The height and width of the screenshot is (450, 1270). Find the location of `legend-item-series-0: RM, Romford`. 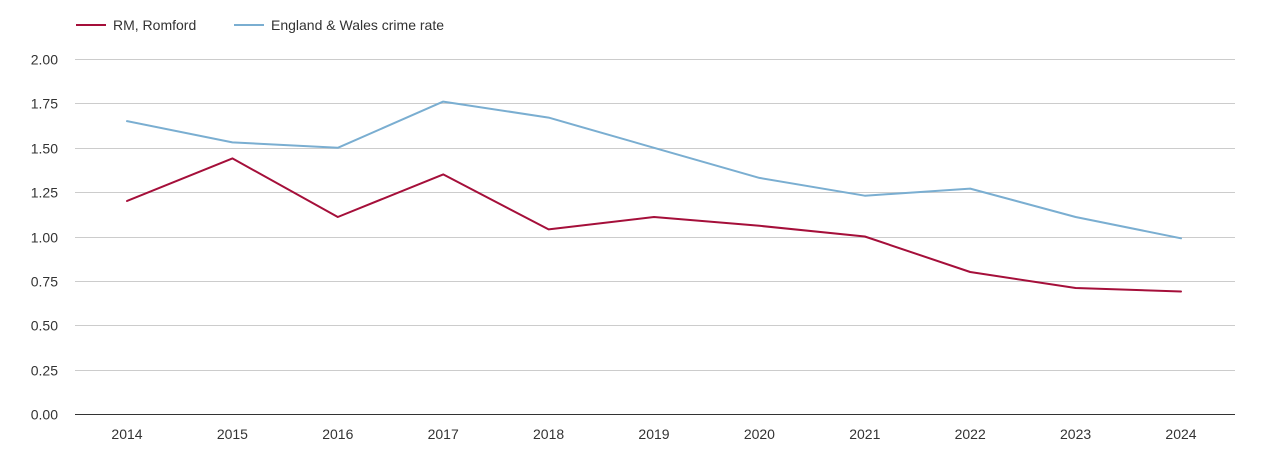

legend-item-series-0: RM, Romford is located at coordinates (136, 25).